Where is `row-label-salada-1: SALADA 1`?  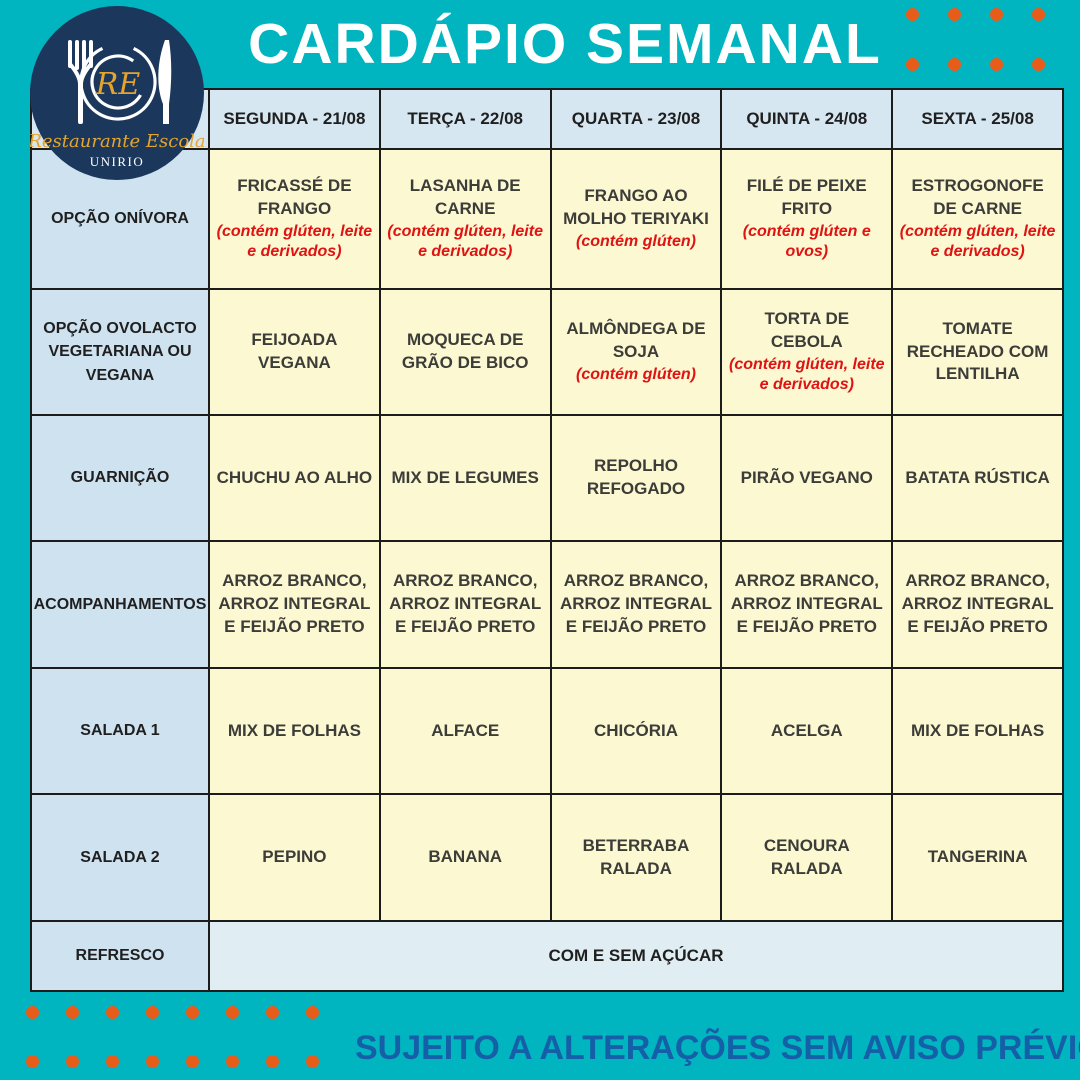
row-label-salada-1: SALADA 1 is located at coordinates (121, 732).